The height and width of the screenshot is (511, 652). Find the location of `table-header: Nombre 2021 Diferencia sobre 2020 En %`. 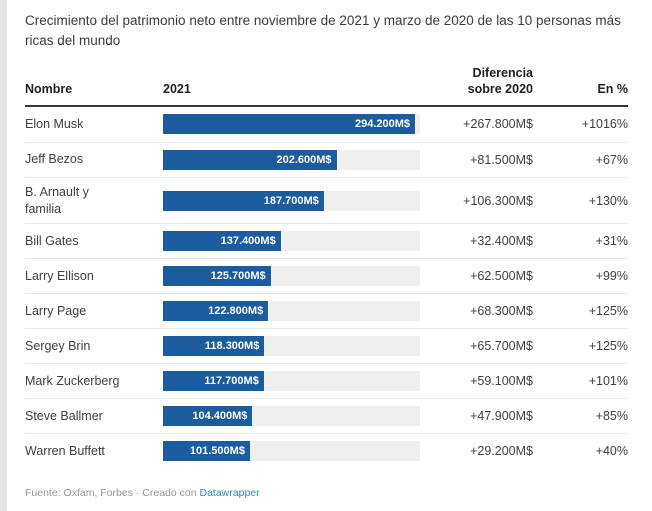

table-header: Nombre 2021 Diferencia sobre 2020 En % is located at coordinates (326, 86).